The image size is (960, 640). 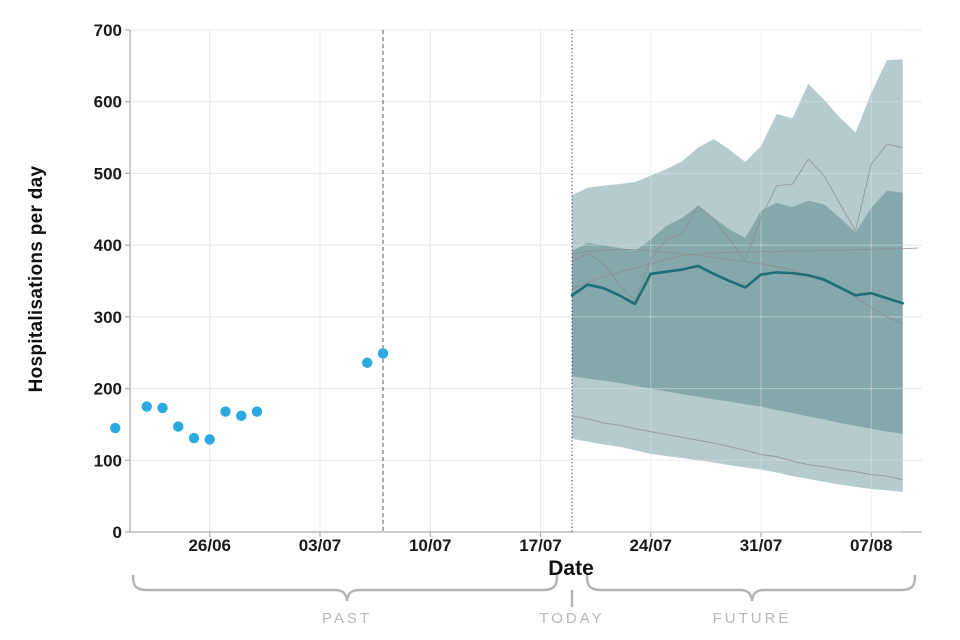 What do you see at coordinates (36, 279) in the screenshot?
I see `y-axis-title: Hospitalisations per day` at bounding box center [36, 279].